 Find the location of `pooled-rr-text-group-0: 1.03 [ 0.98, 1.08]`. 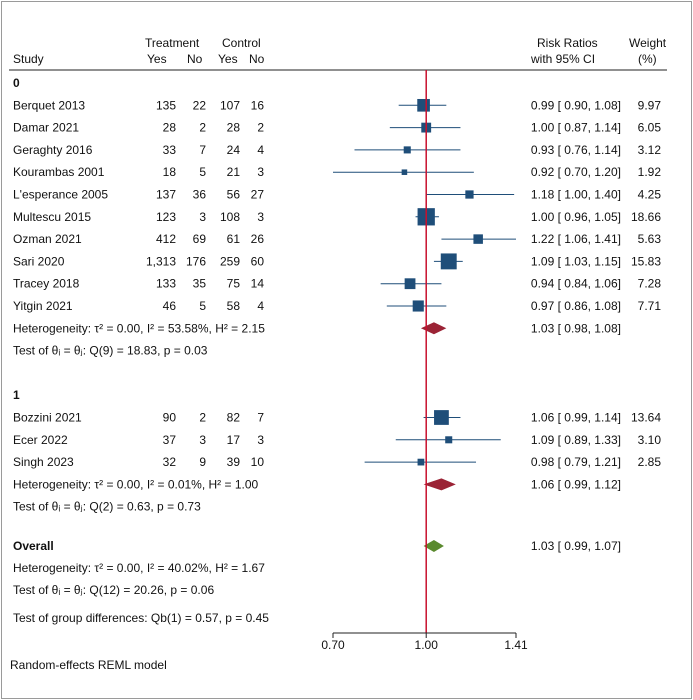

pooled-rr-text-group-0: 1.03 [ 0.98, 1.08] is located at coordinates (576, 328).